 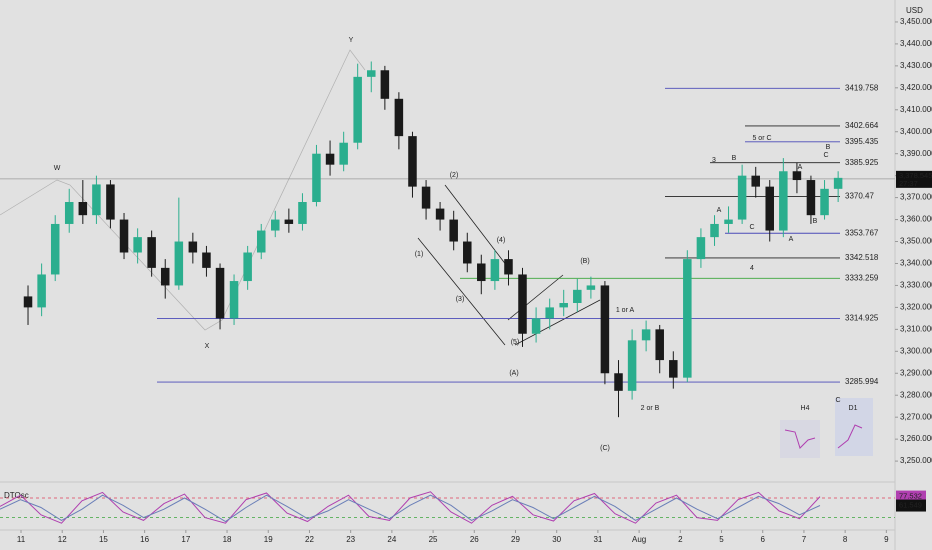 I want to click on wave-label: 1 or A, so click(x=625, y=310).